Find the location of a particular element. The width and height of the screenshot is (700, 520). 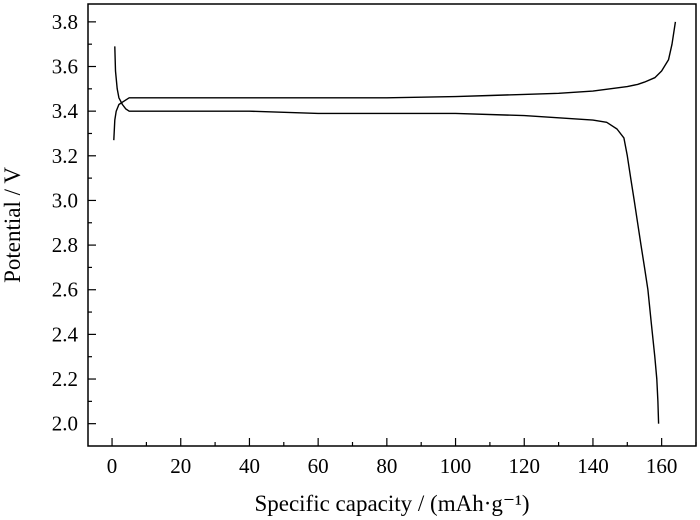

x-axis-ticks: 0 20 40 60 80 100 120 140 160 is located at coordinates (402, 458).